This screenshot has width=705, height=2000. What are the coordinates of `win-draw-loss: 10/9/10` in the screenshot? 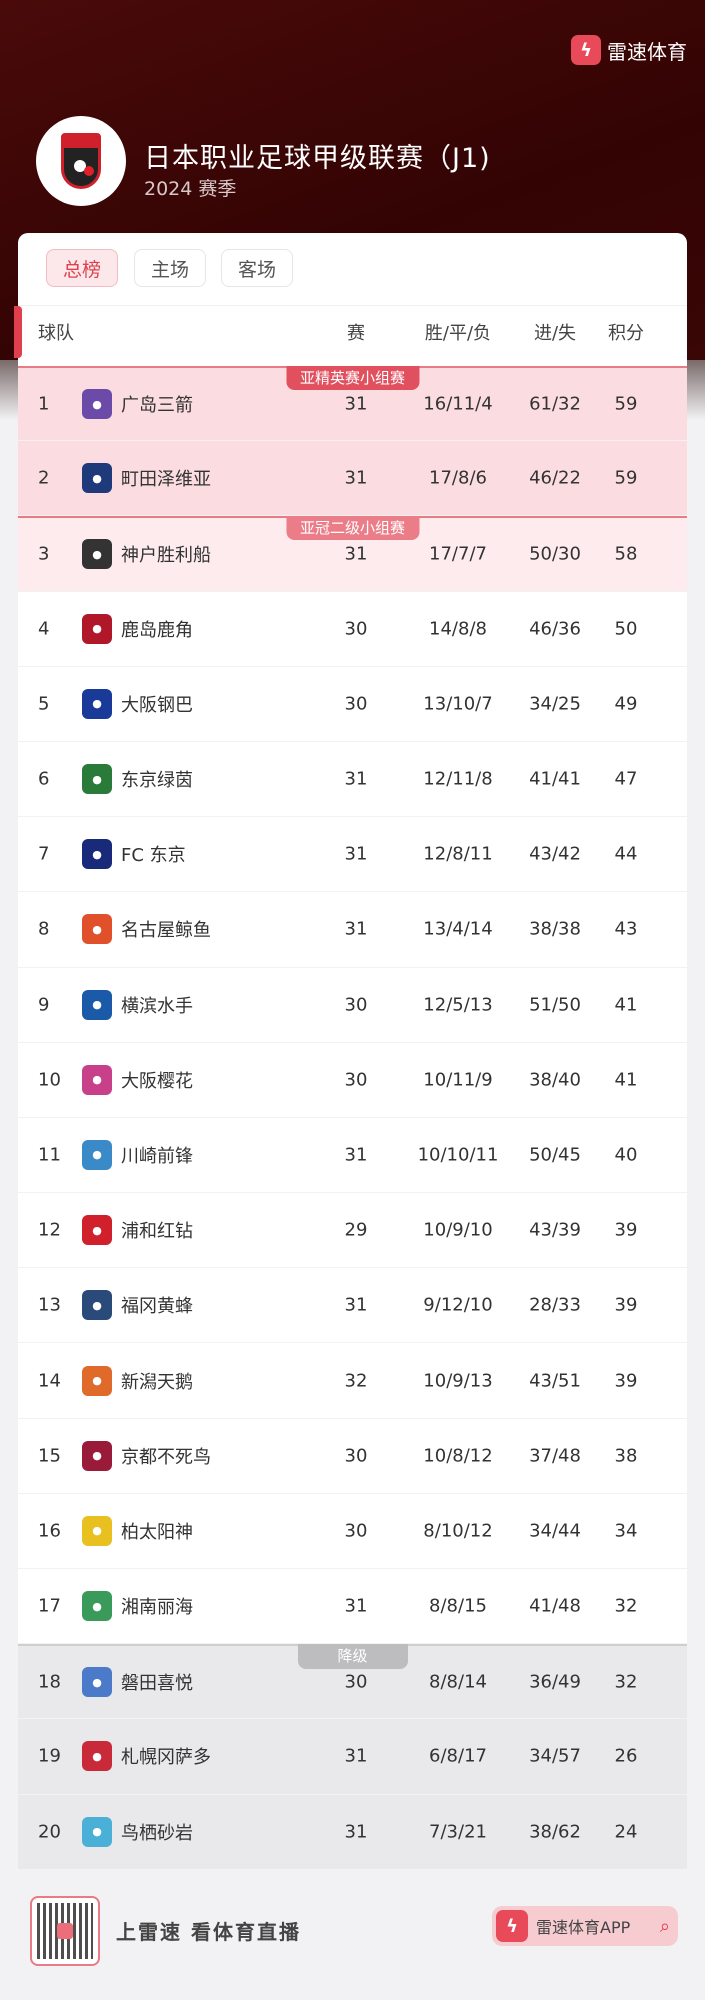 It's located at (458, 1230).